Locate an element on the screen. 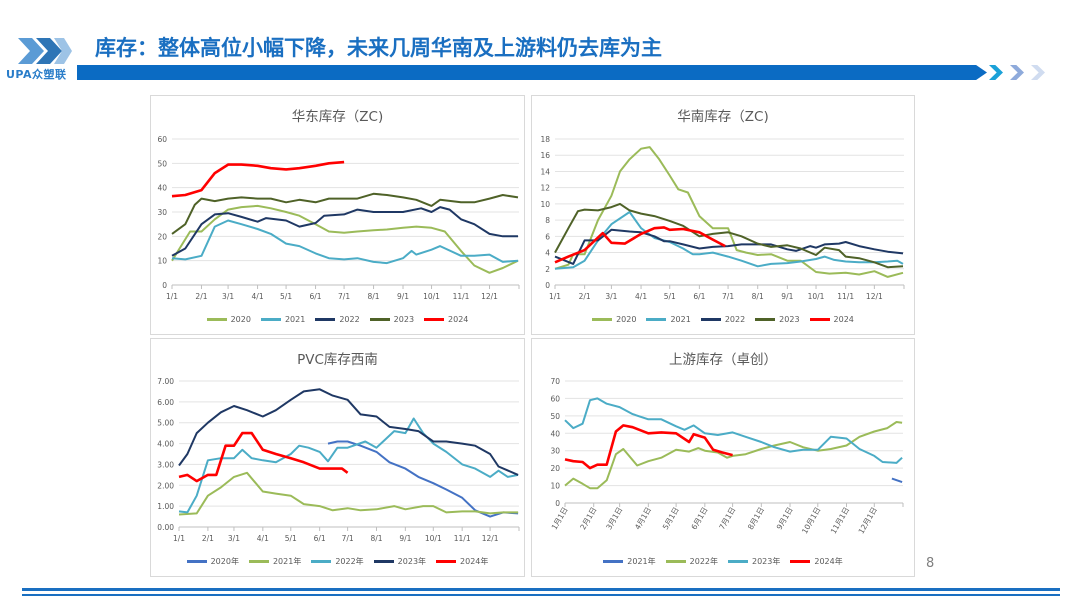 The width and height of the screenshot is (1080, 608). x-tick-label: 11/1 is located at coordinates (461, 296).